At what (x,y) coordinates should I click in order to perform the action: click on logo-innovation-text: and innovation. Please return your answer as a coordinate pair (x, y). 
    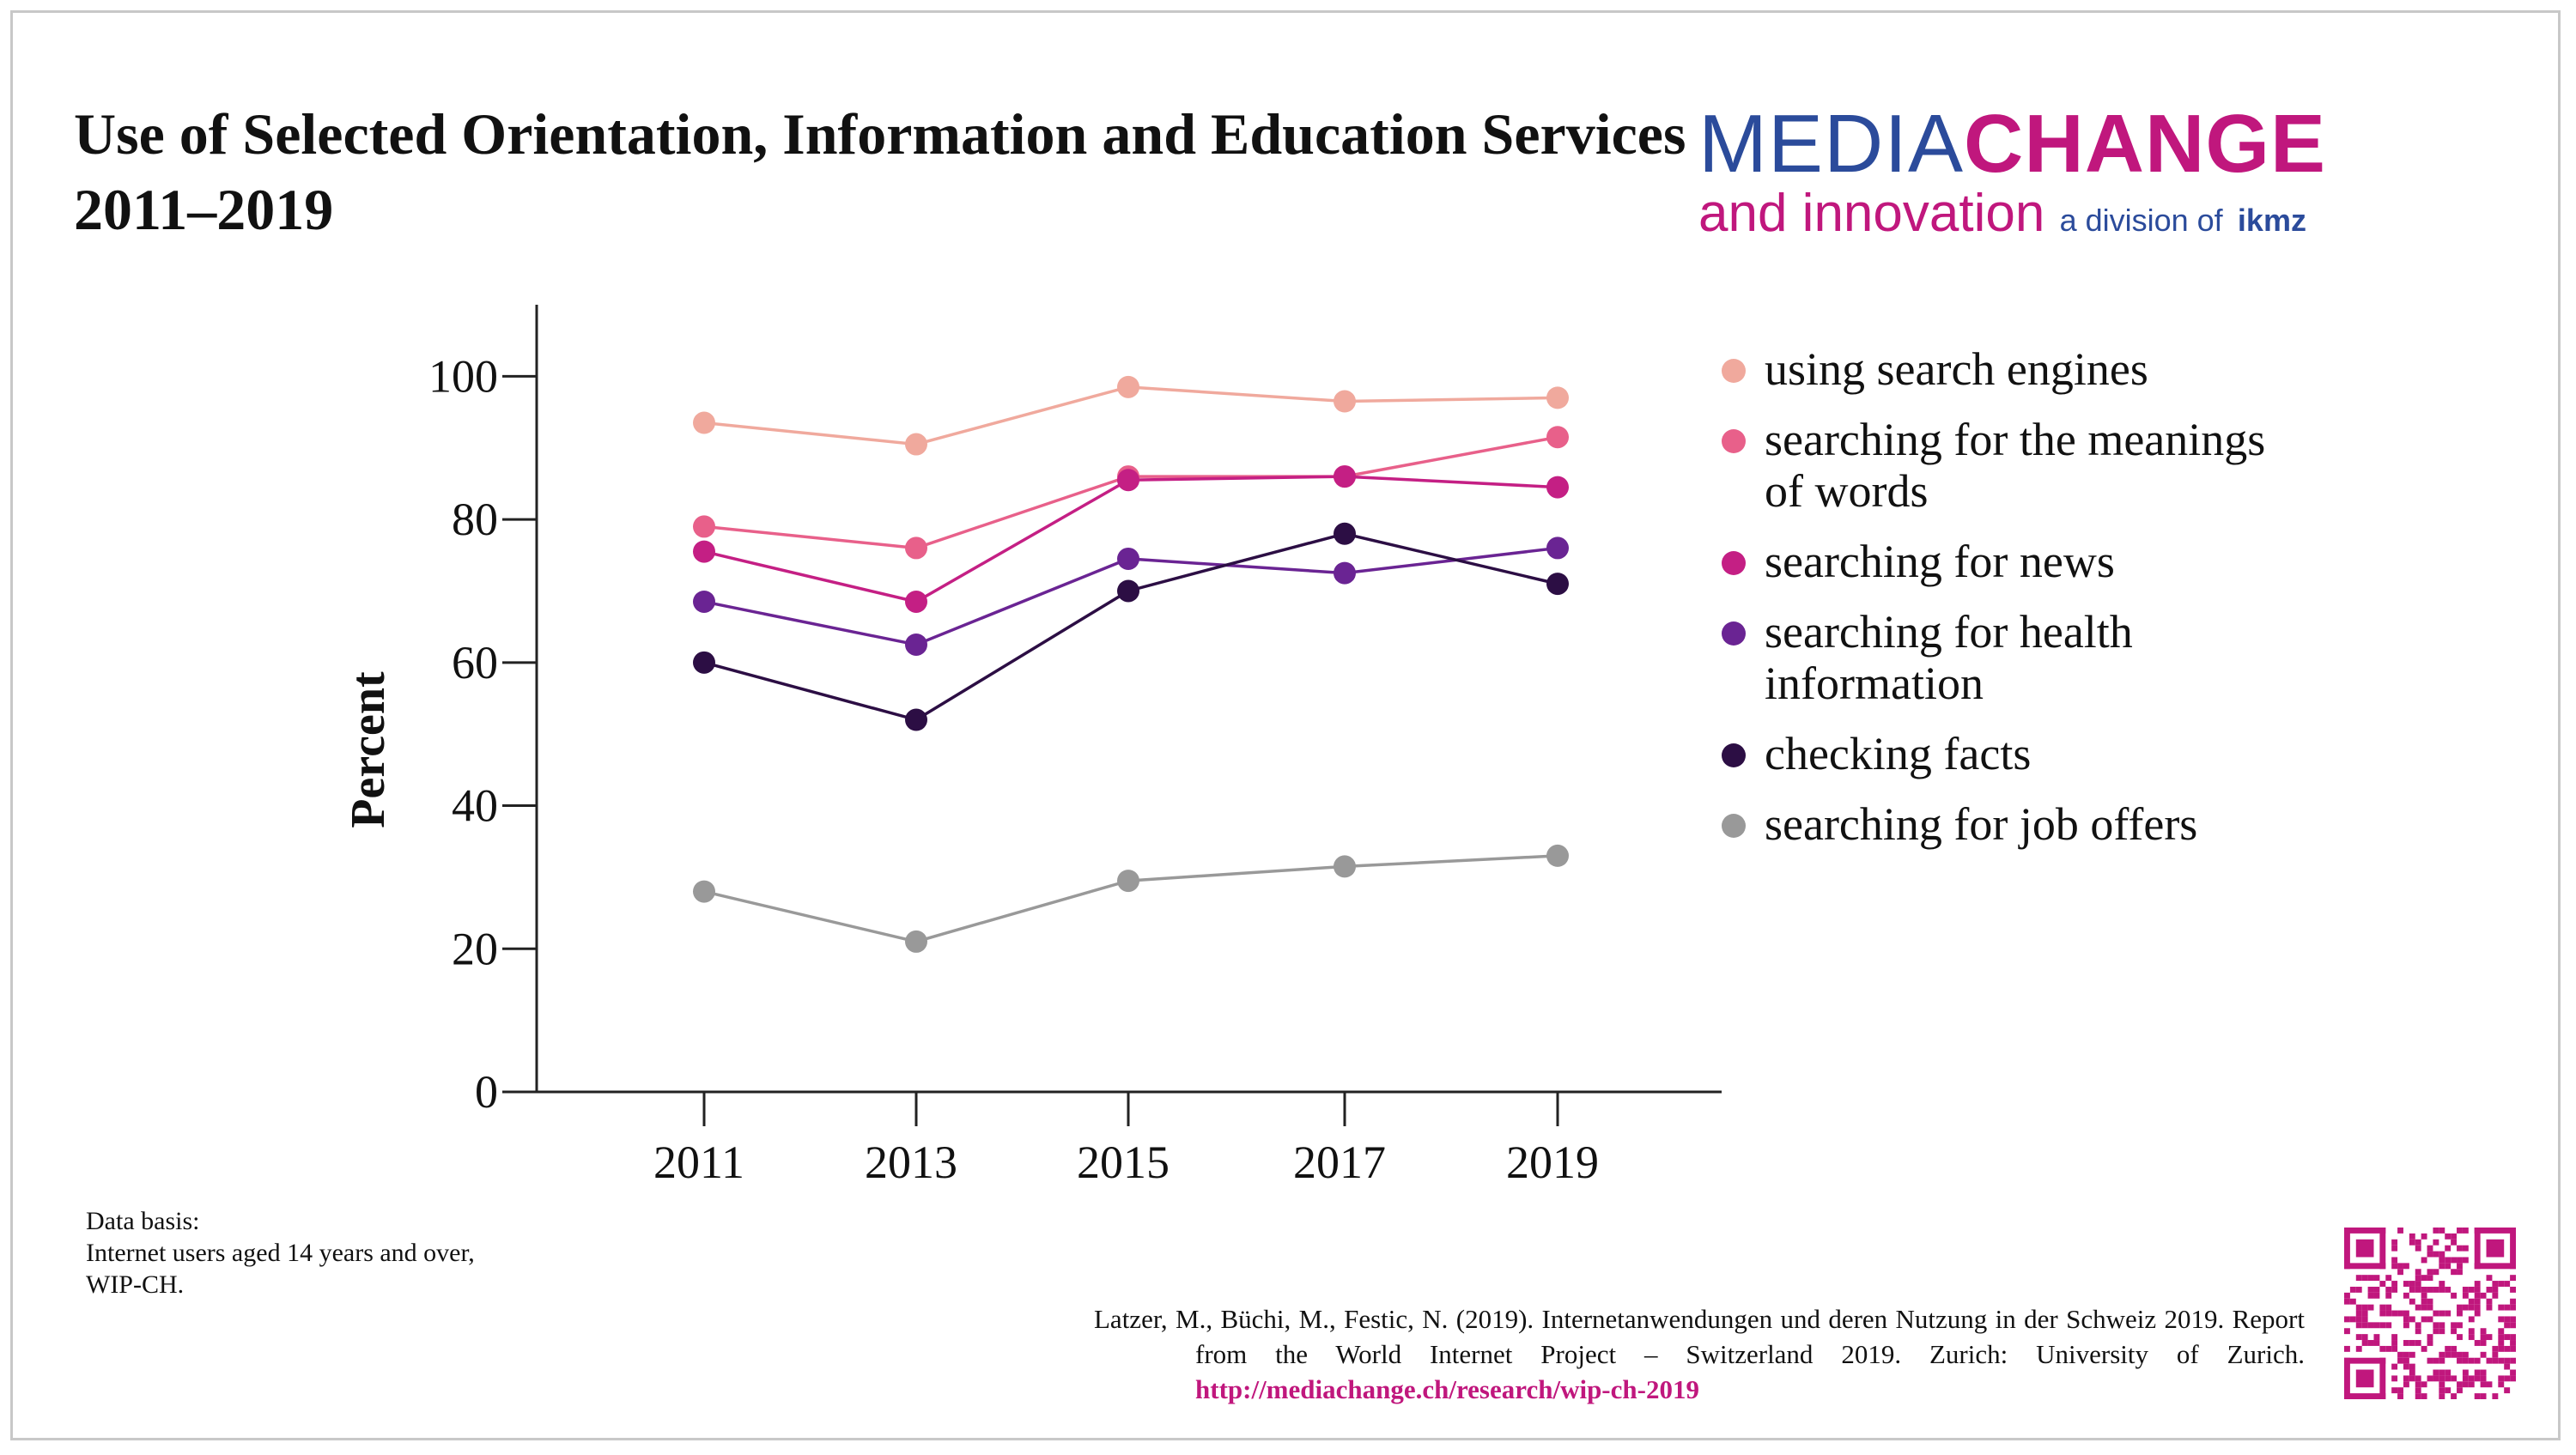
    Looking at the image, I should click on (1872, 214).